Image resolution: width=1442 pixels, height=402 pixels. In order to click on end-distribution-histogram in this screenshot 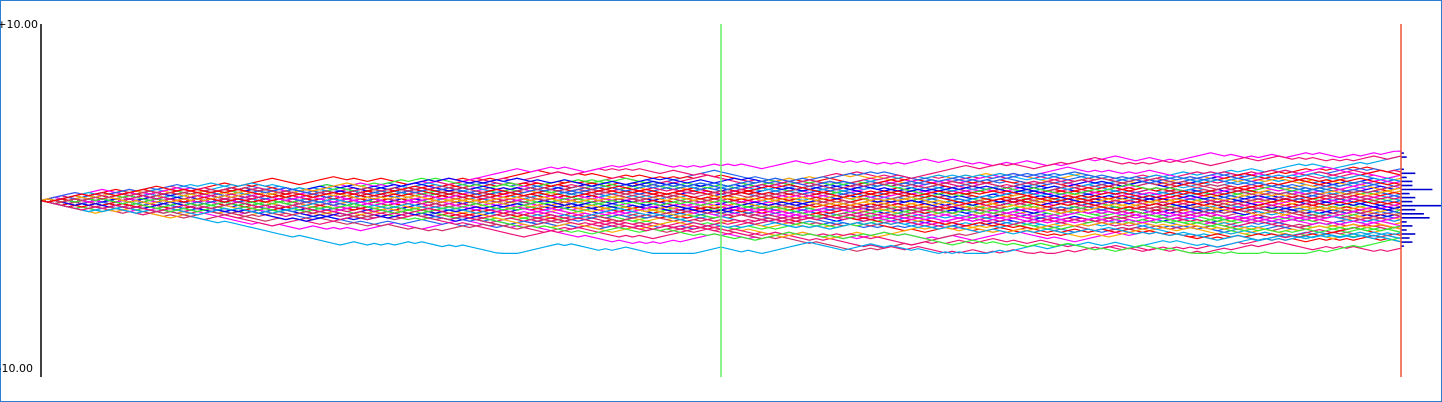, I will do `click(1421, 199)`.